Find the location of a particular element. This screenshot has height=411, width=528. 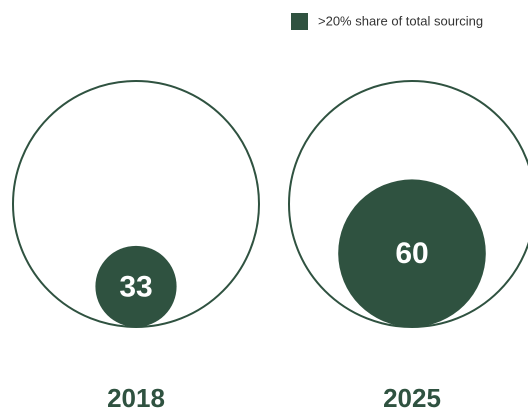

data-label: 33 is located at coordinates (135, 286).